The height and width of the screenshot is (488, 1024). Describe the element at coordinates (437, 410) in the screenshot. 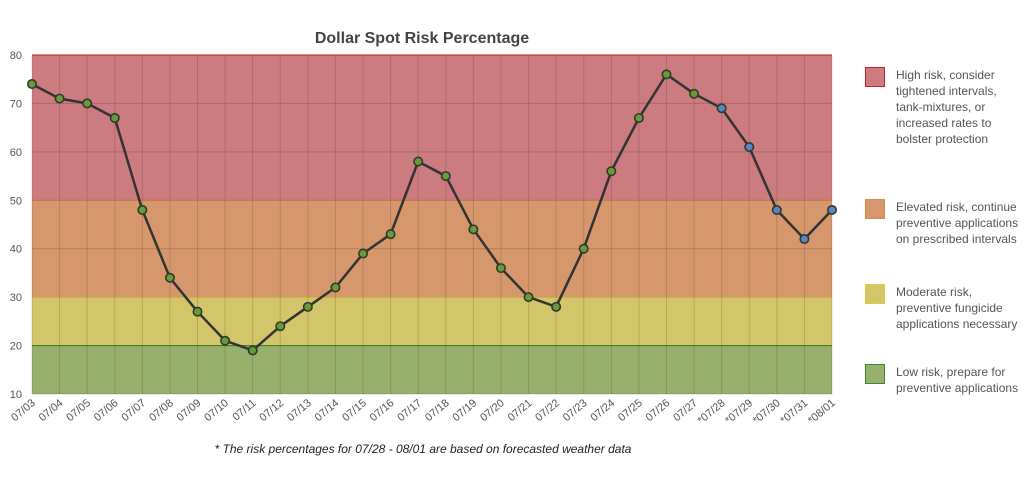

I see `x-tick-label: 07/18` at that location.